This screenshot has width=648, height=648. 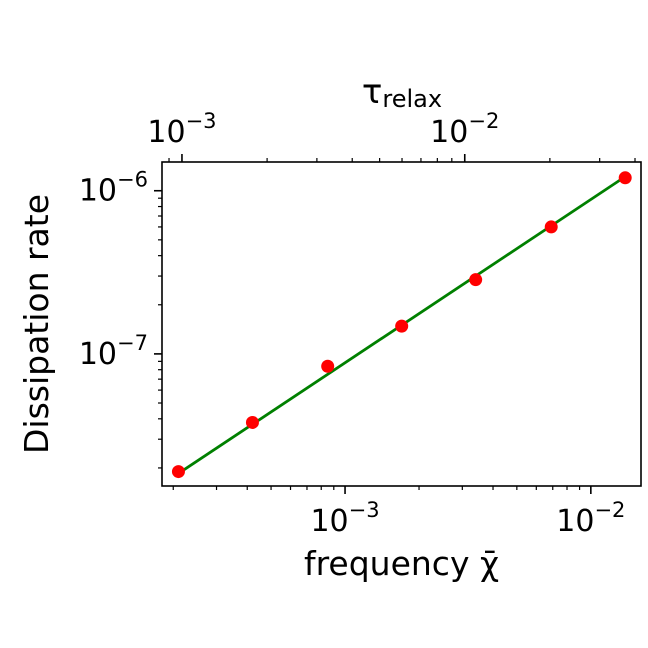 What do you see at coordinates (372, 92) in the screenshot?
I see `top-axis-label-symbol: τ` at bounding box center [372, 92].